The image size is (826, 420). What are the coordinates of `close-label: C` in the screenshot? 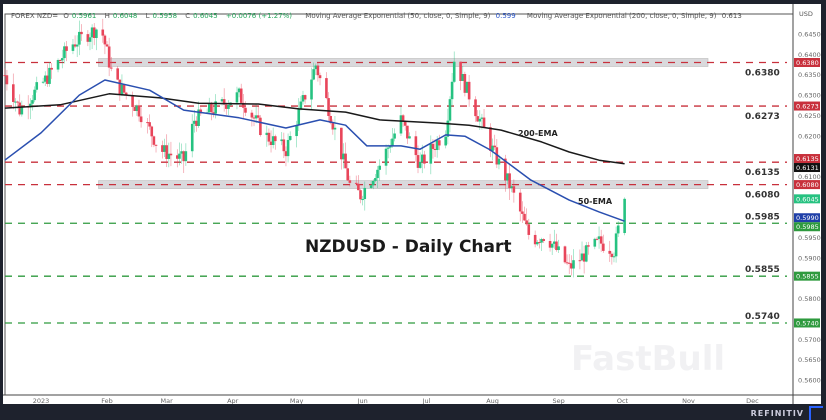 It's located at (188, 16).